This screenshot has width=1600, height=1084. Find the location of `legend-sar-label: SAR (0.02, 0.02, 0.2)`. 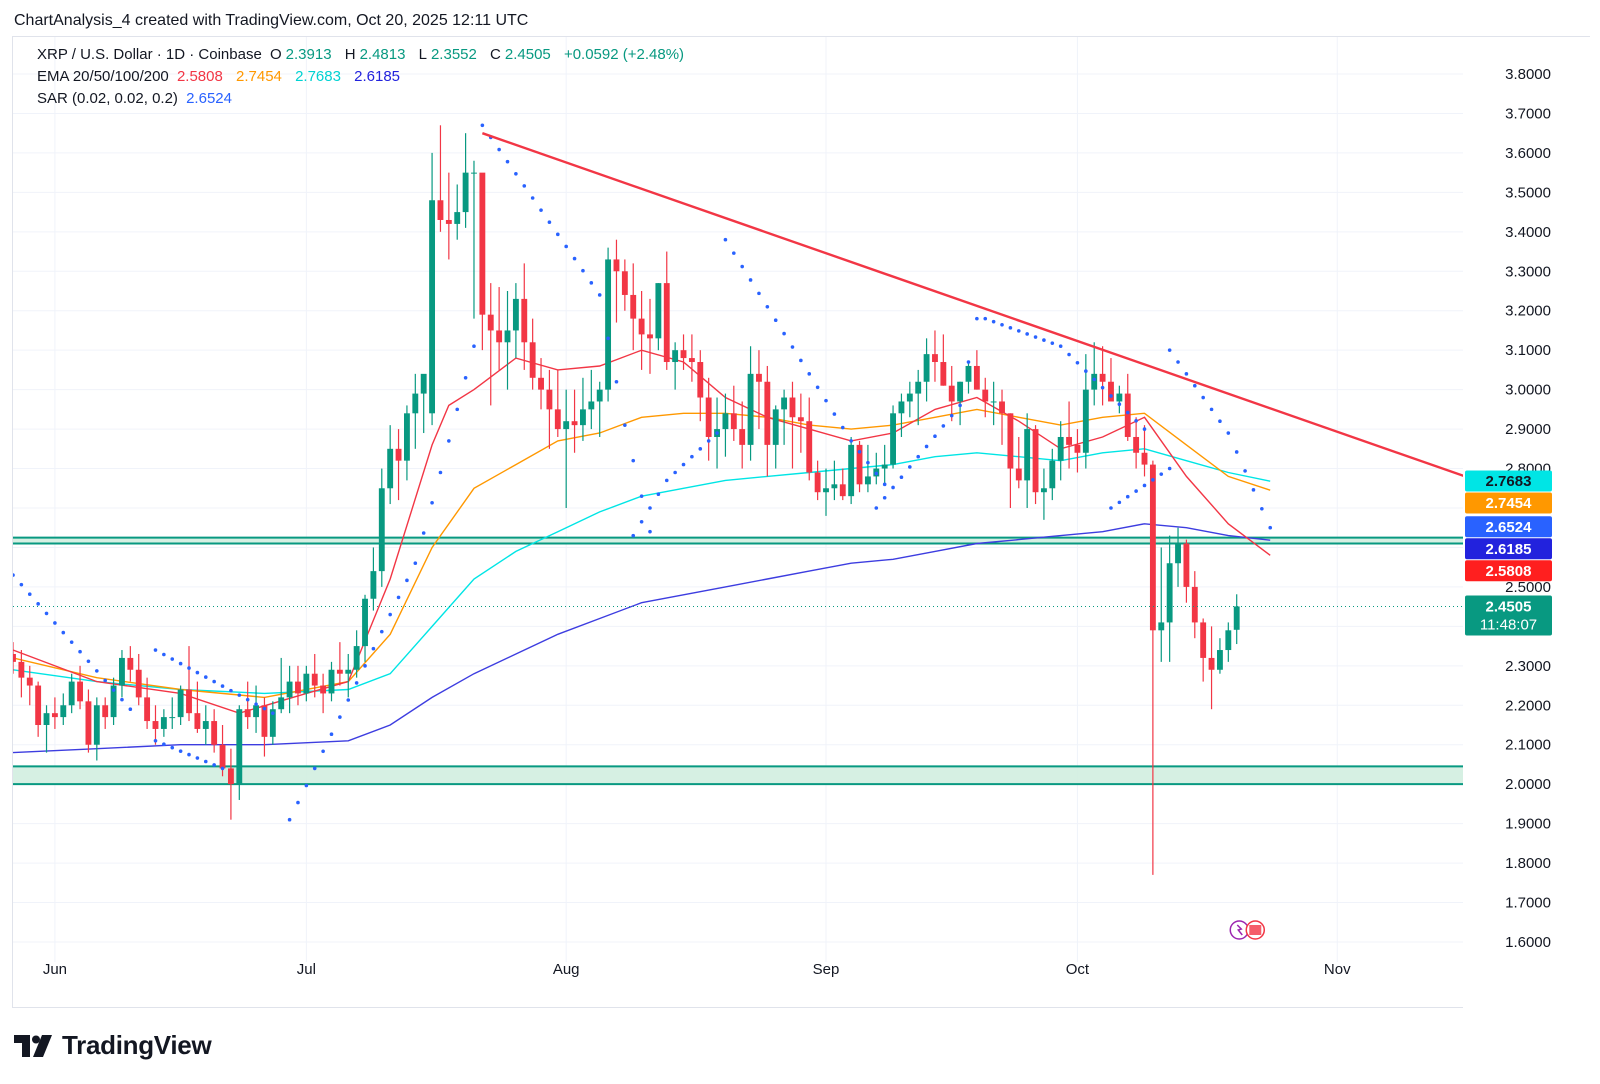

legend-sar-label: SAR (0.02, 0.02, 0.2) is located at coordinates (107, 98).